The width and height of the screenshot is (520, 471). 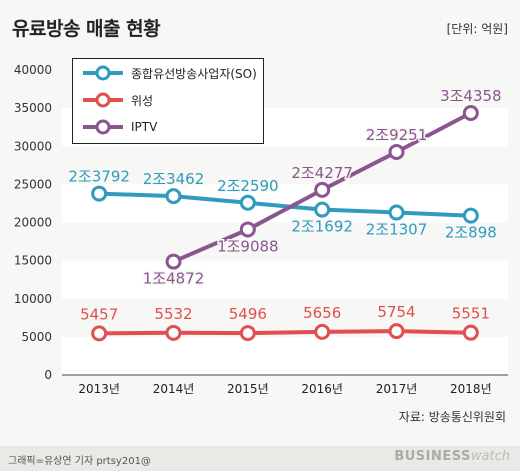 I want to click on series-line-so, so click(x=285, y=204).